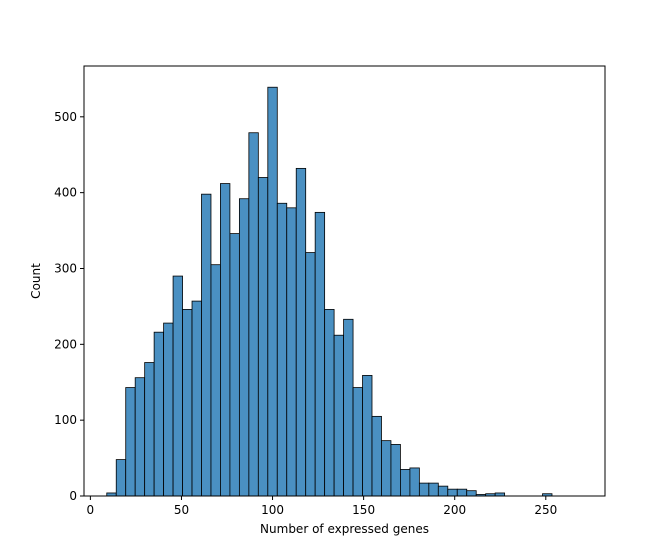 The height and width of the screenshot is (556, 672). What do you see at coordinates (65, 193) in the screenshot?
I see `y-tick-label: 400` at bounding box center [65, 193].